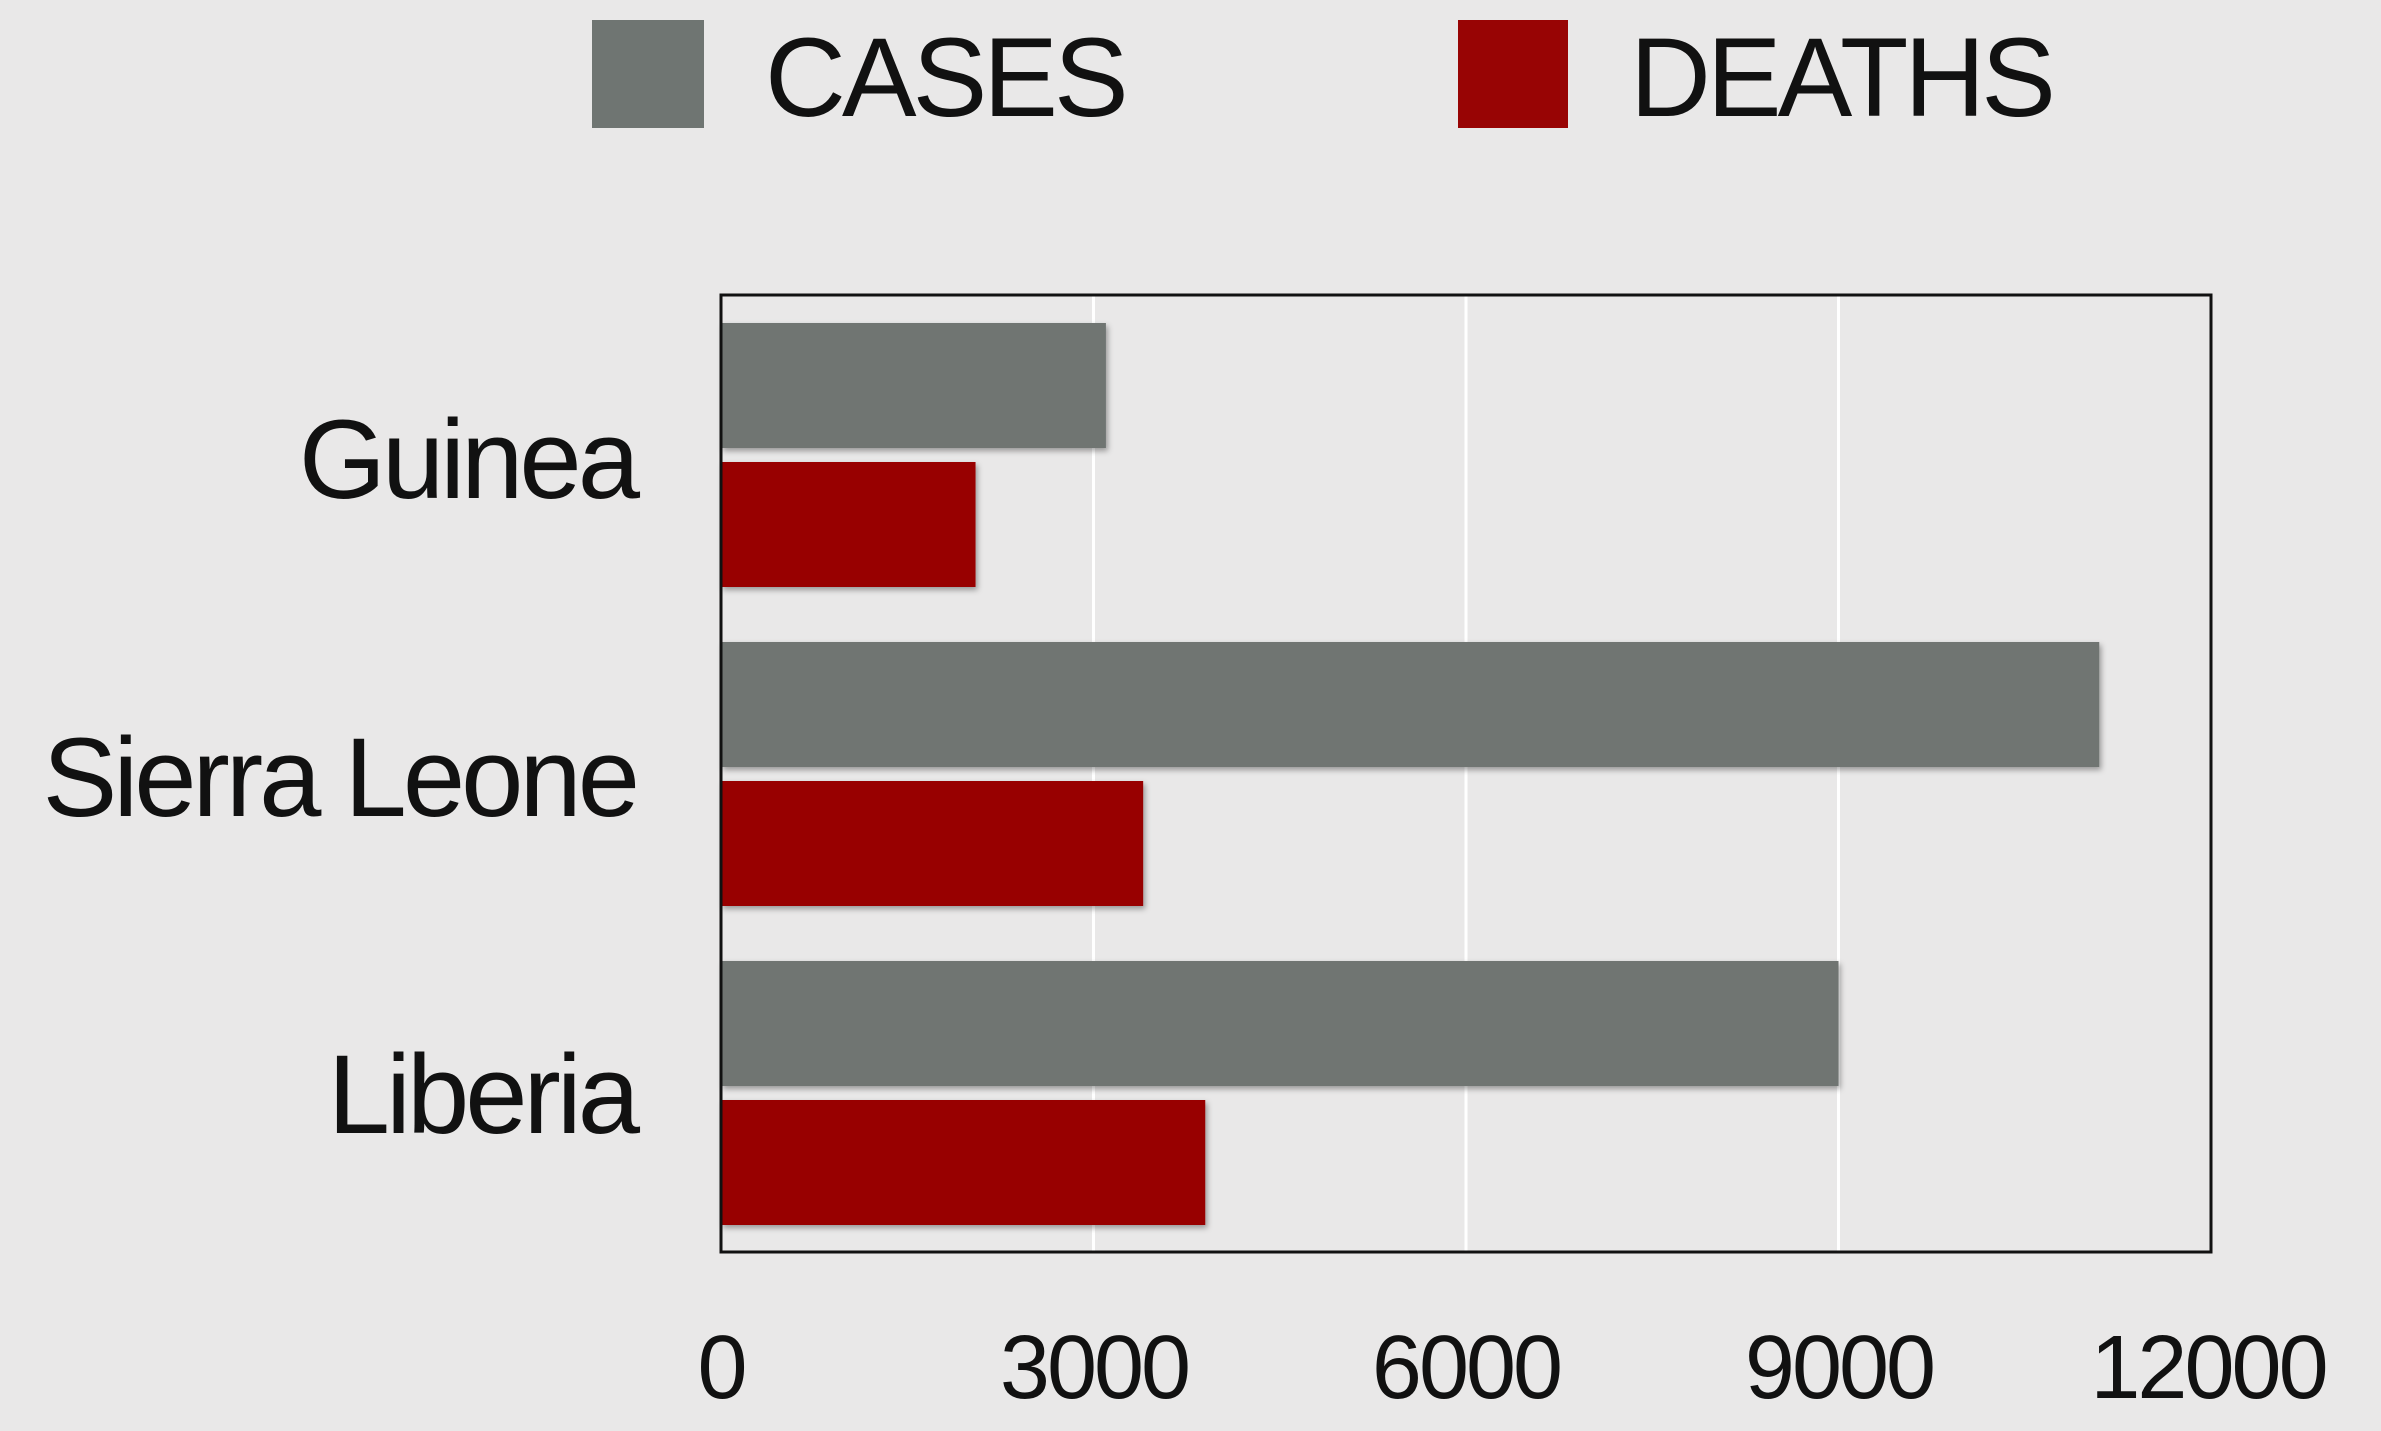  I want to click on x-tick-label-6000: 6000, so click(1466, 1368).